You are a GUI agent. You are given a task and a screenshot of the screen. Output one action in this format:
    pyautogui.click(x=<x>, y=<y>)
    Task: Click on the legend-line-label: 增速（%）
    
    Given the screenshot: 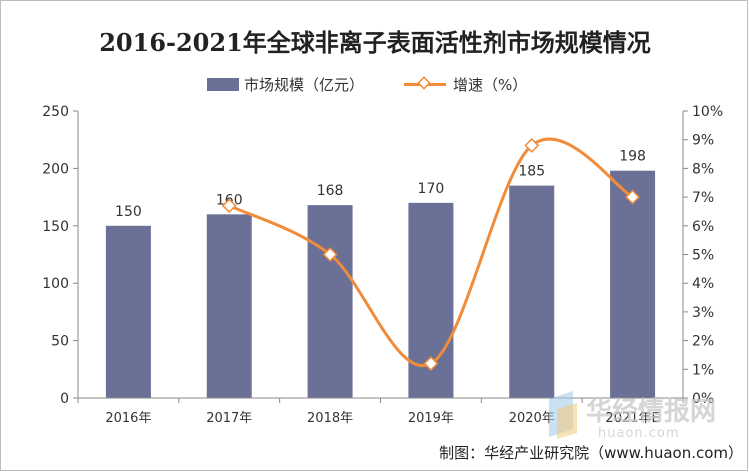 What is the action you would take?
    pyautogui.click(x=490, y=85)
    